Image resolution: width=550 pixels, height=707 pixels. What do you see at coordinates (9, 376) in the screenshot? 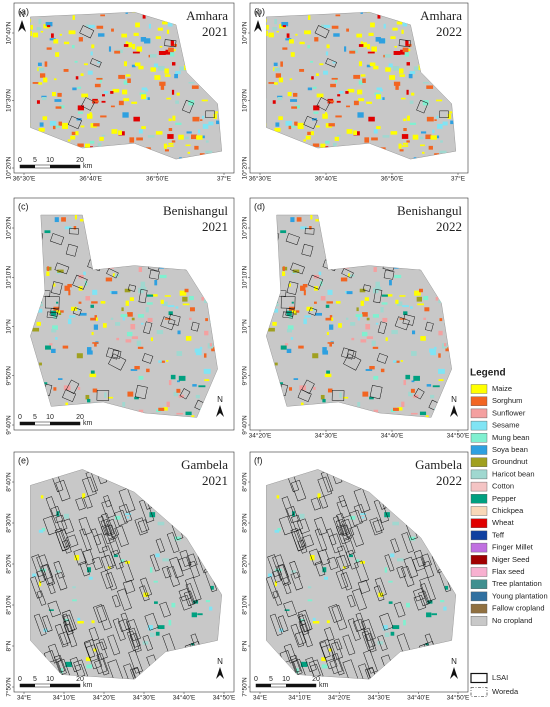
I see `lat-label: 9°50'N` at bounding box center [9, 376].